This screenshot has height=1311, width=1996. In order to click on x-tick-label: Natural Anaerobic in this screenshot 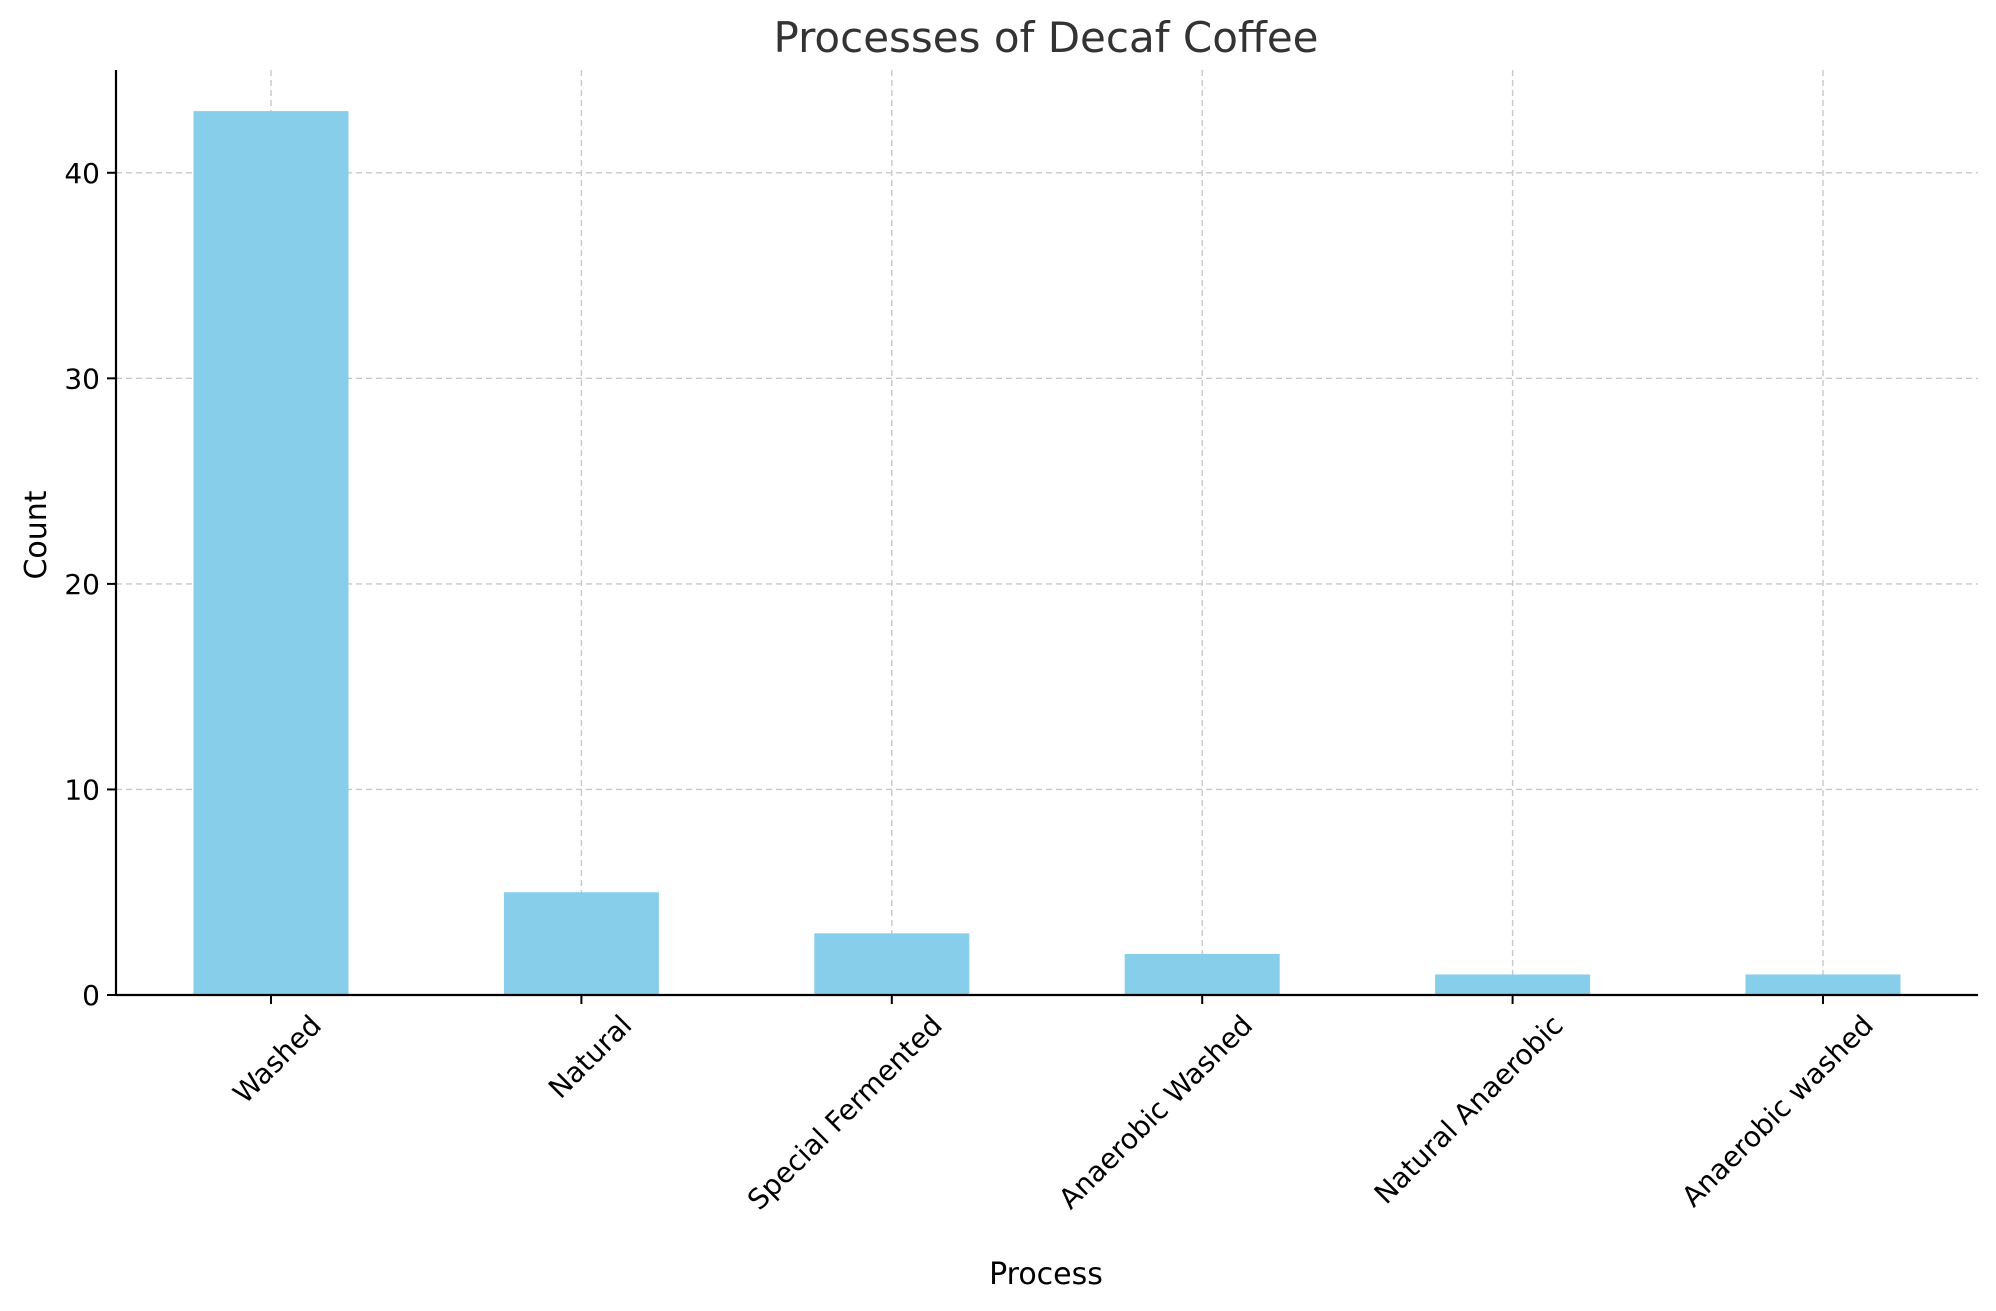, I will do `click(1469, 1110)`.